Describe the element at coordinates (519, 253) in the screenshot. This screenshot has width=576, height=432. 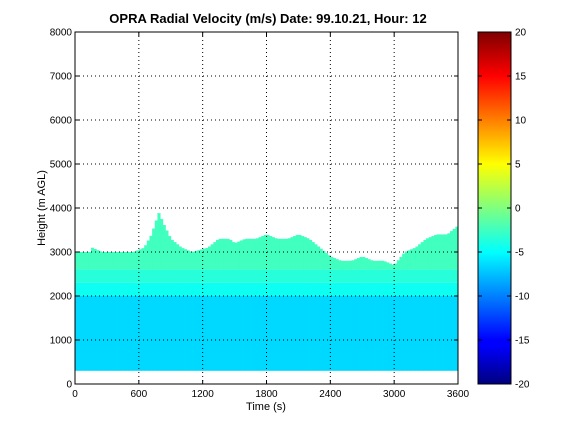
I see `colorbar-tick-label: -5` at that location.